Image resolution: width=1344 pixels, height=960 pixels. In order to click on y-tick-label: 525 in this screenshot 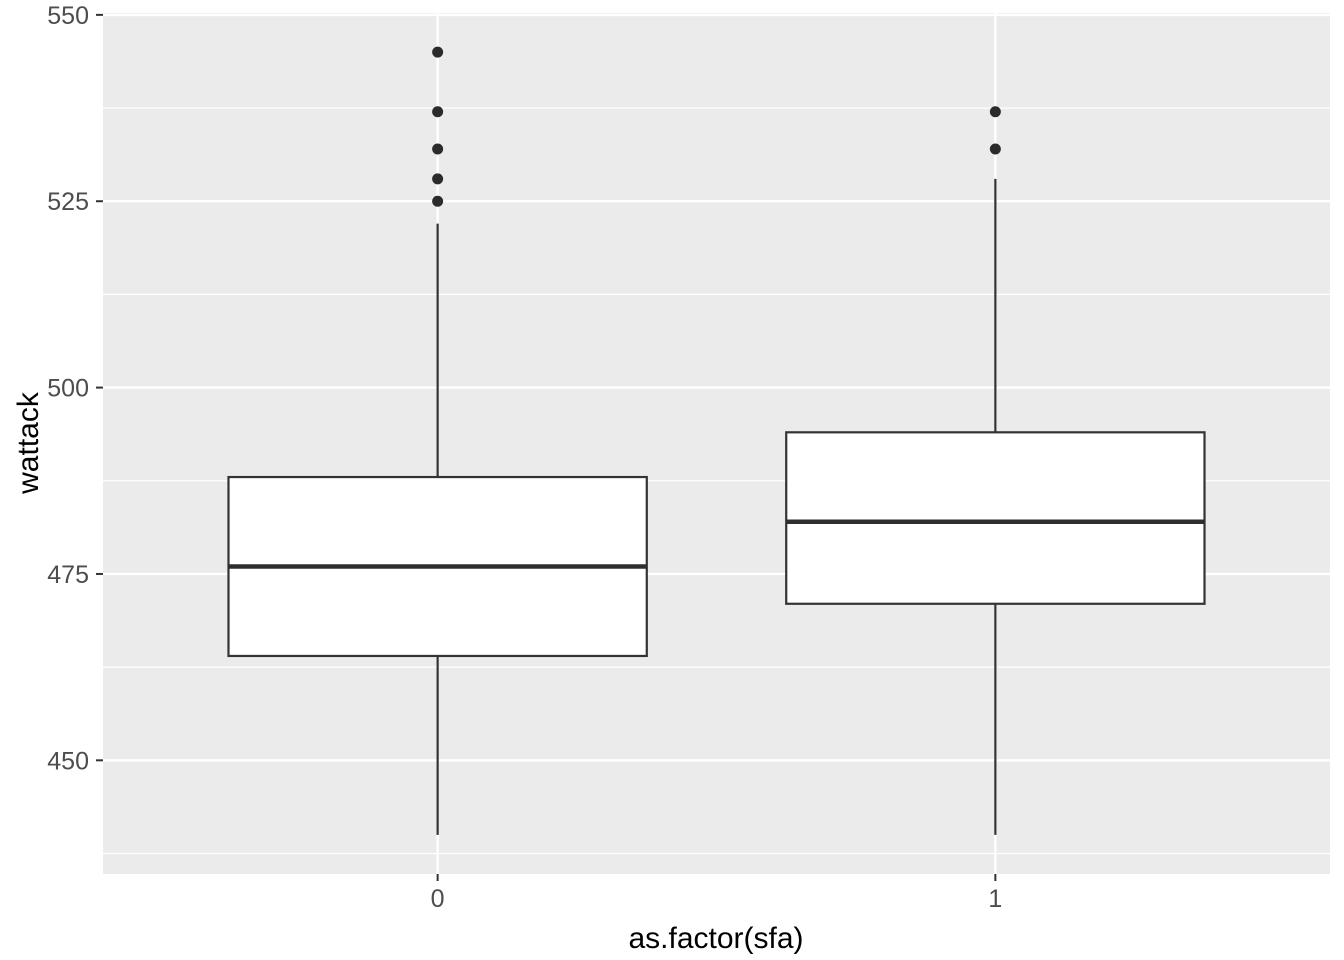, I will do `click(68, 202)`.